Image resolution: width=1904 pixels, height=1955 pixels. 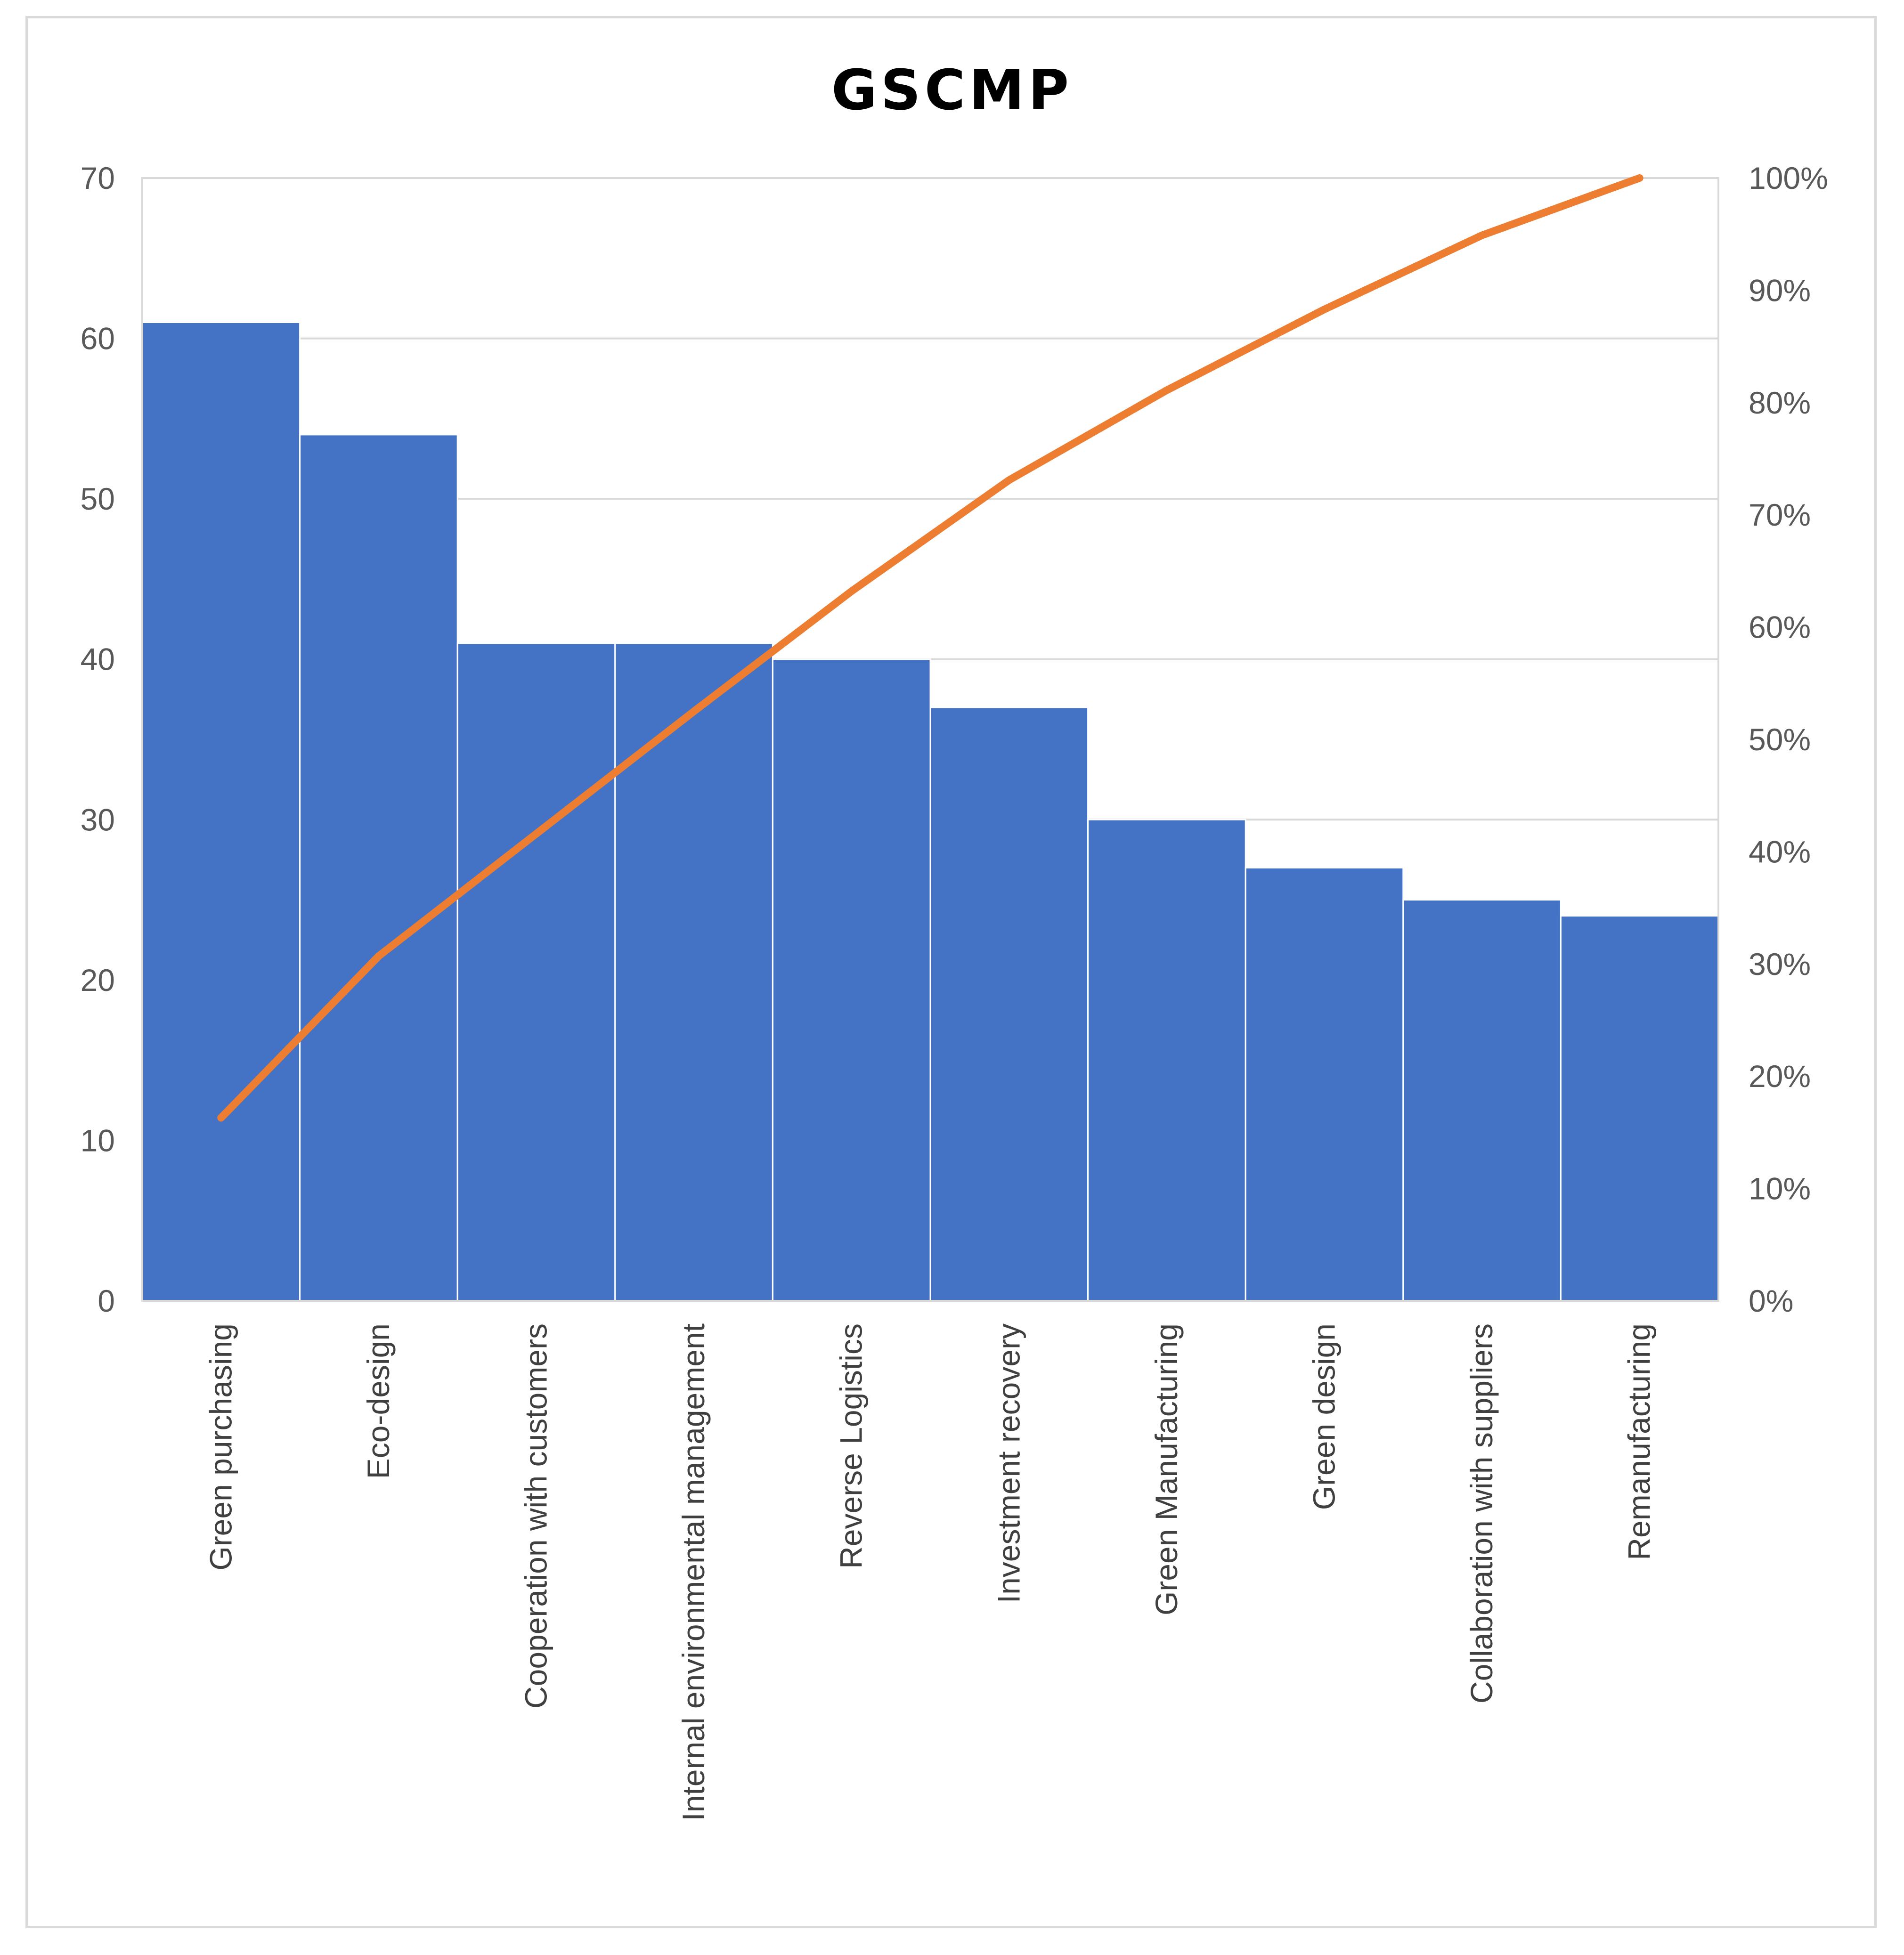 I want to click on category-label: Green design, so click(x=1324, y=1416).